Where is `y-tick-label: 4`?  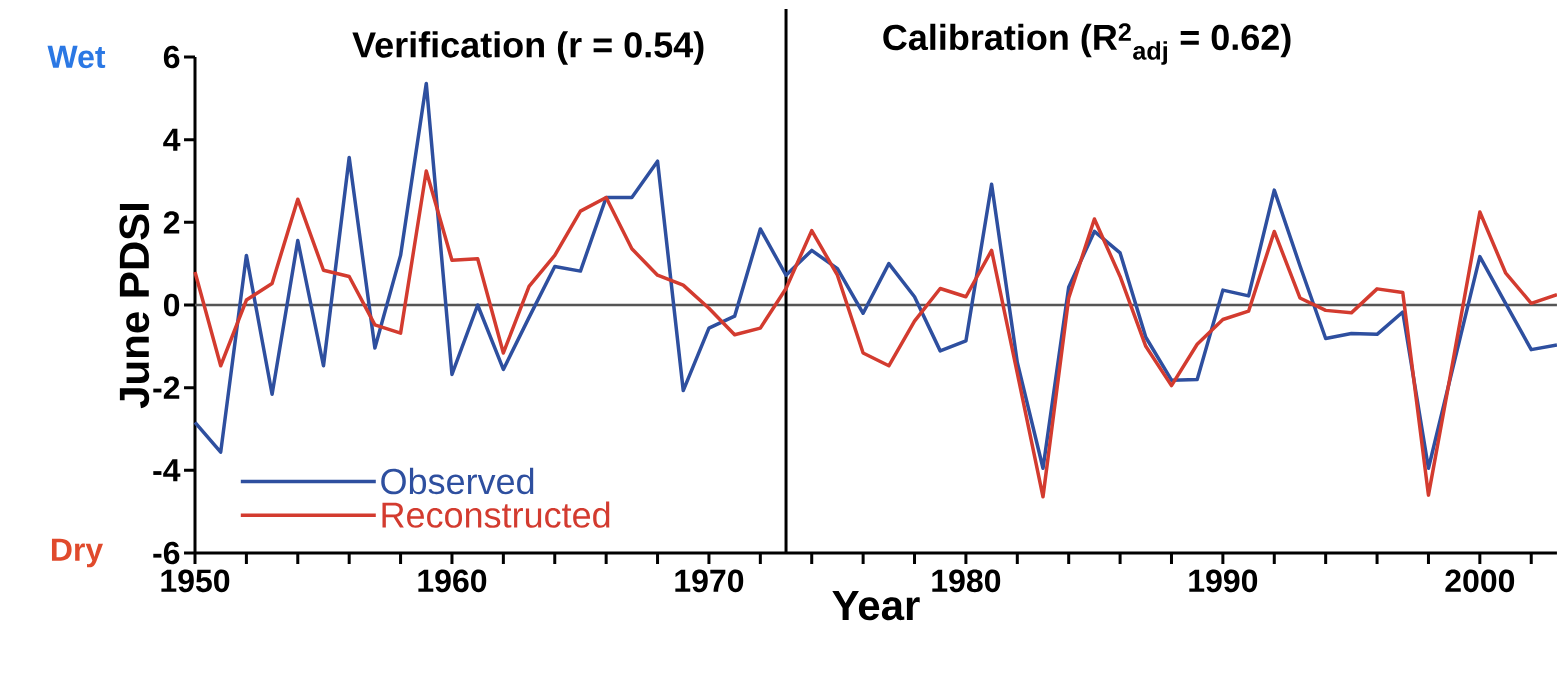
y-tick-label: 4 is located at coordinates (172, 139).